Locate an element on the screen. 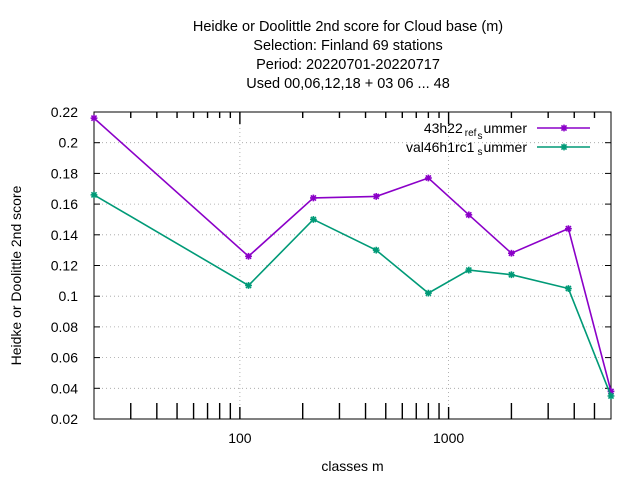 The width and height of the screenshot is (640, 480). y-tick-label: 0.14 is located at coordinates (64, 235).